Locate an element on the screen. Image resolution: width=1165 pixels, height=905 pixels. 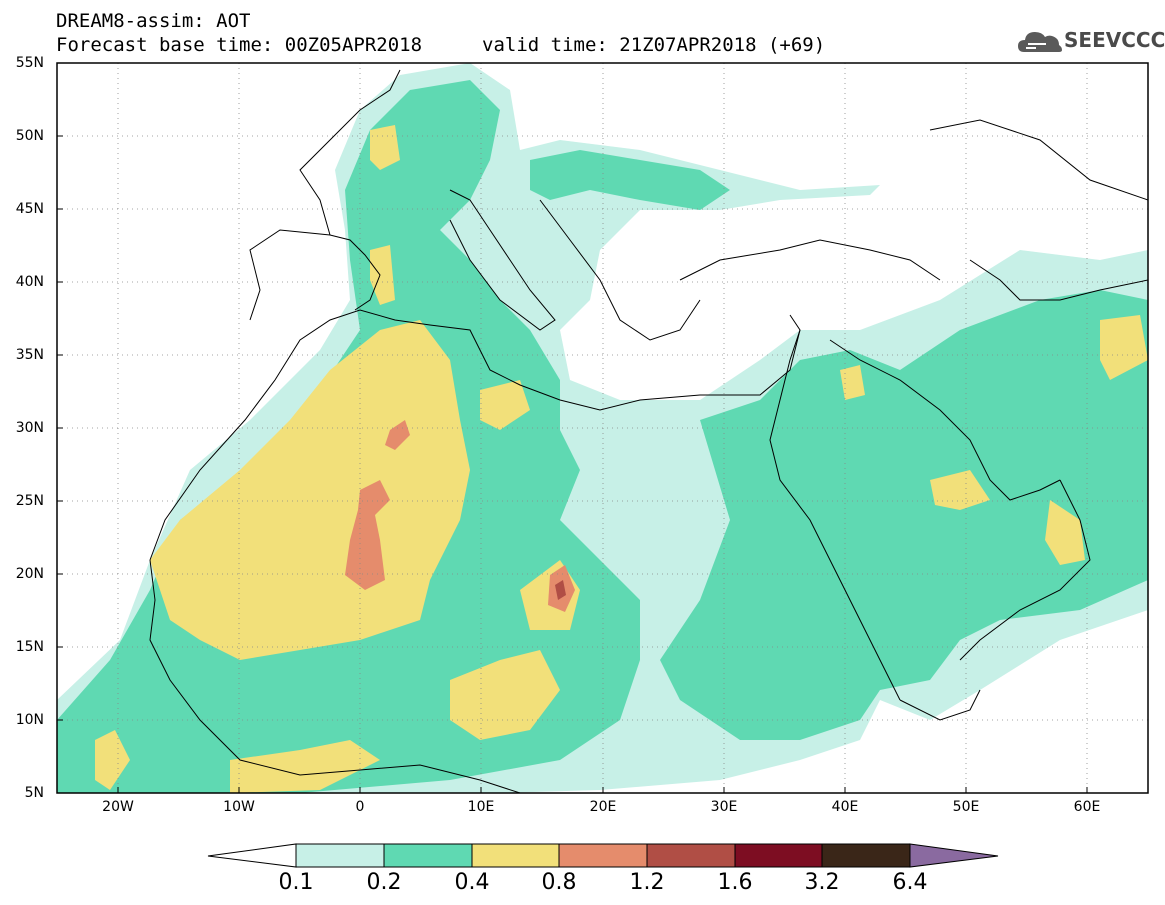
lon-label: 0 is located at coordinates (360, 807).